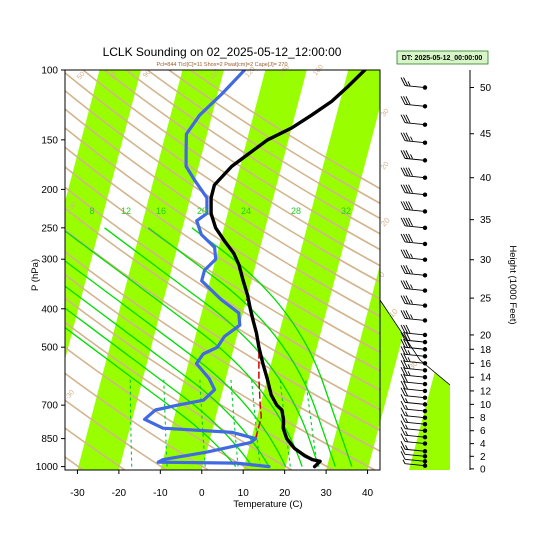 The height and width of the screenshot is (540, 540). I want to click on p-tick-label: 500, so click(49, 348).